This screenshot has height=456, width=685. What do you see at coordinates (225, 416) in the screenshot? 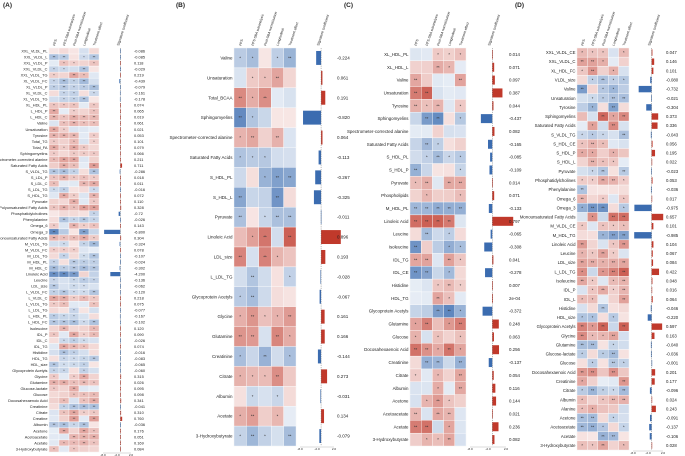
I see `row-label: Acetate` at bounding box center [225, 416].